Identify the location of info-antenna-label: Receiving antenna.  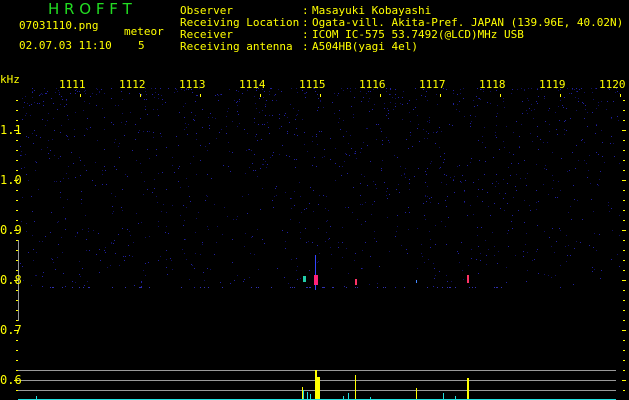
(236, 46).